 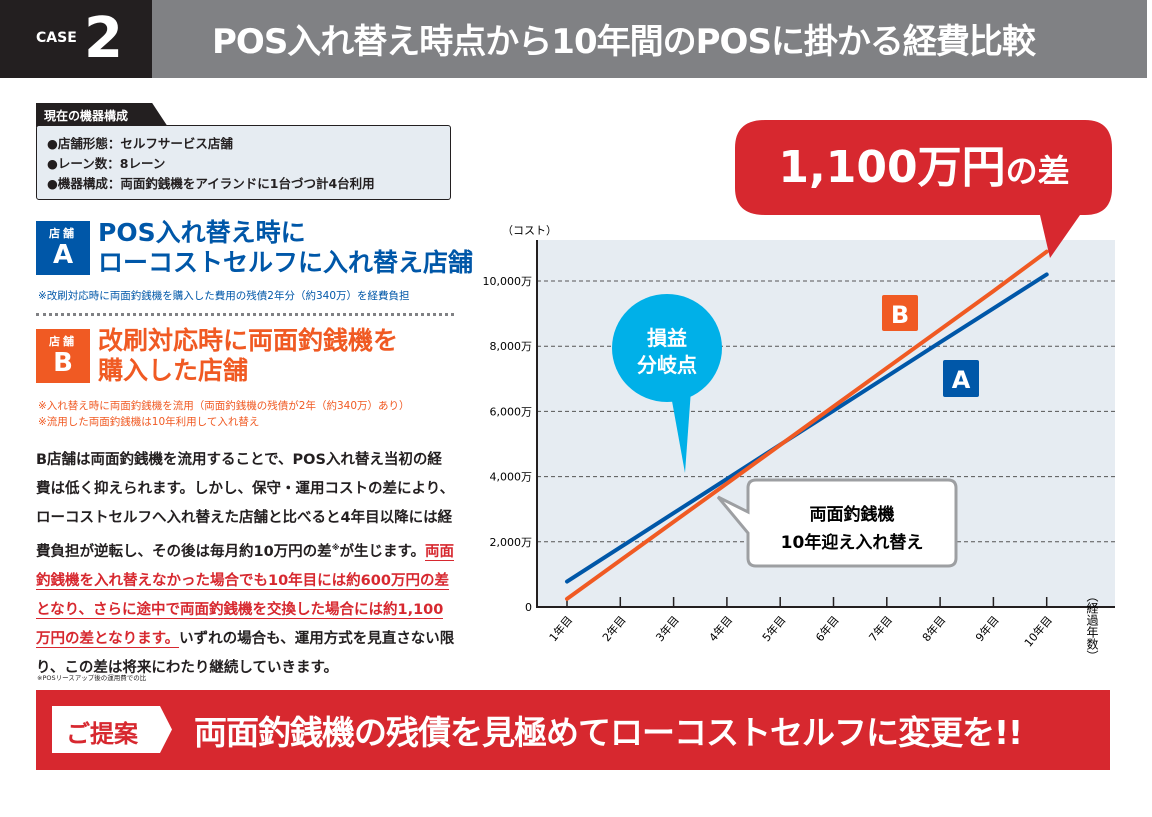 What do you see at coordinates (511, 346) in the screenshot?
I see `y-tick-label: 8,000万` at bounding box center [511, 346].